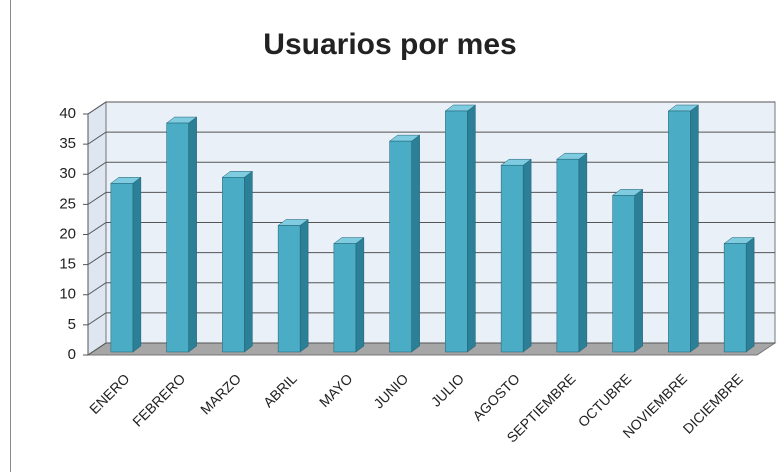 This screenshot has height=472, width=780. I want to click on y-tick-label: 0, so click(72, 354).